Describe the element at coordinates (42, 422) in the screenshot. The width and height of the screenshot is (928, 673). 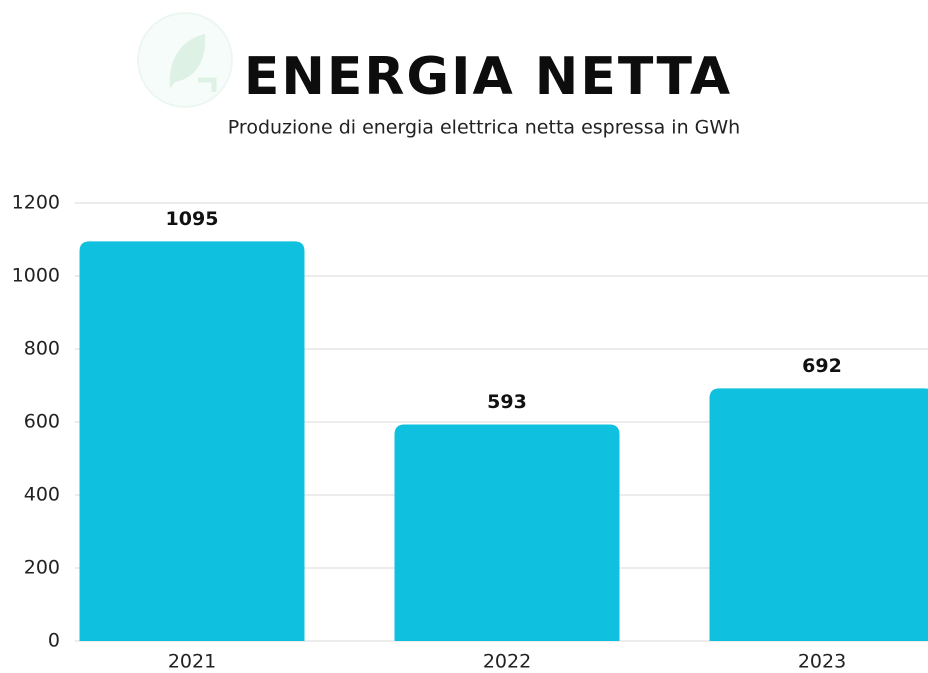
I see `y-tick-label: 600` at that location.